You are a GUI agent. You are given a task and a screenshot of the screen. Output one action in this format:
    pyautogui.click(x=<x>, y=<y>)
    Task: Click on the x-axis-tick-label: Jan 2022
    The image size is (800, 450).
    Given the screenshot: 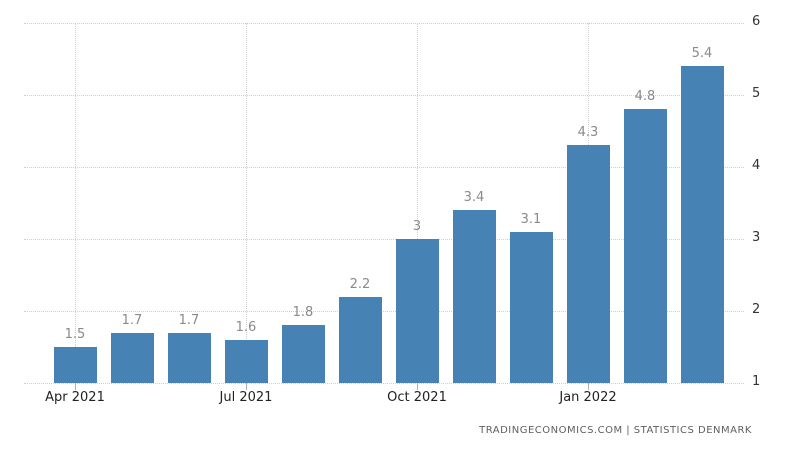 What is the action you would take?
    pyautogui.click(x=588, y=397)
    